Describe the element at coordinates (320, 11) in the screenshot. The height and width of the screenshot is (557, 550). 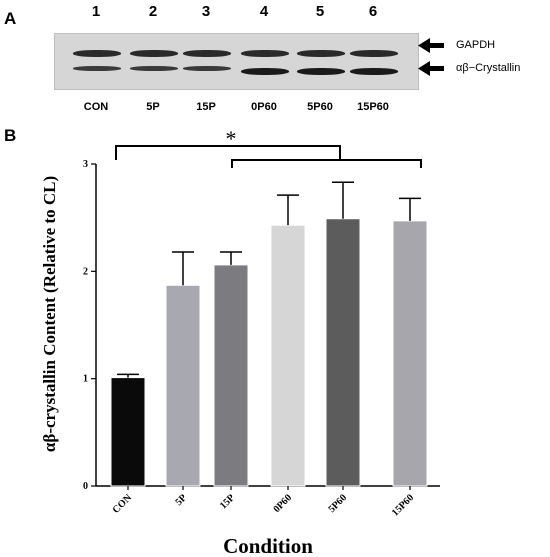
I see `lane-number: 5` at that location.